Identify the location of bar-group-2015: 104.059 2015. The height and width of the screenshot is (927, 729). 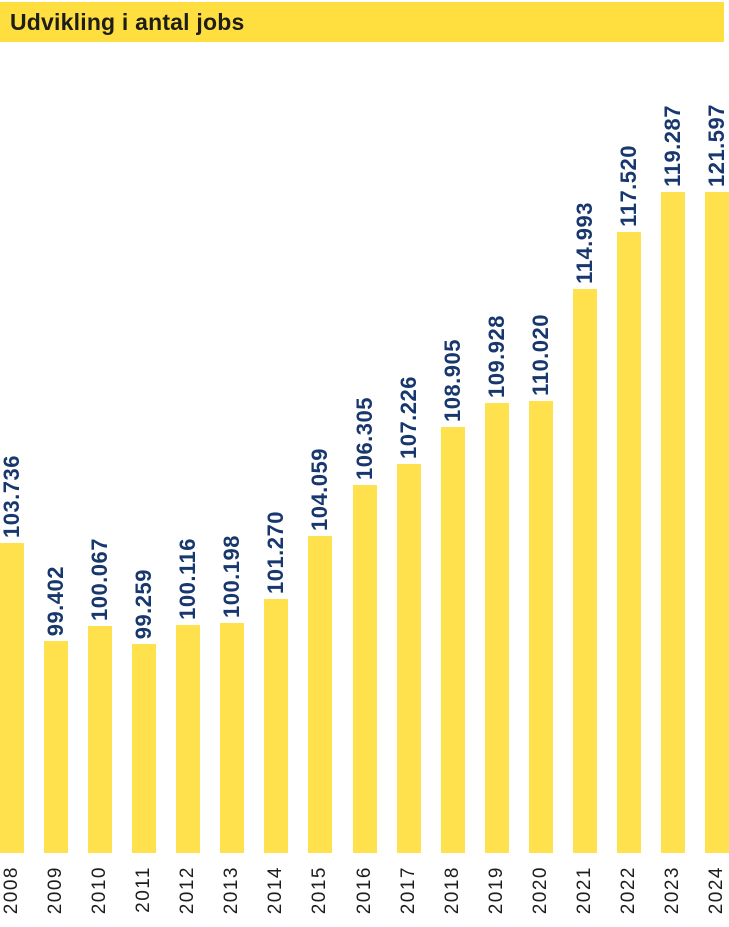
(320, 463).